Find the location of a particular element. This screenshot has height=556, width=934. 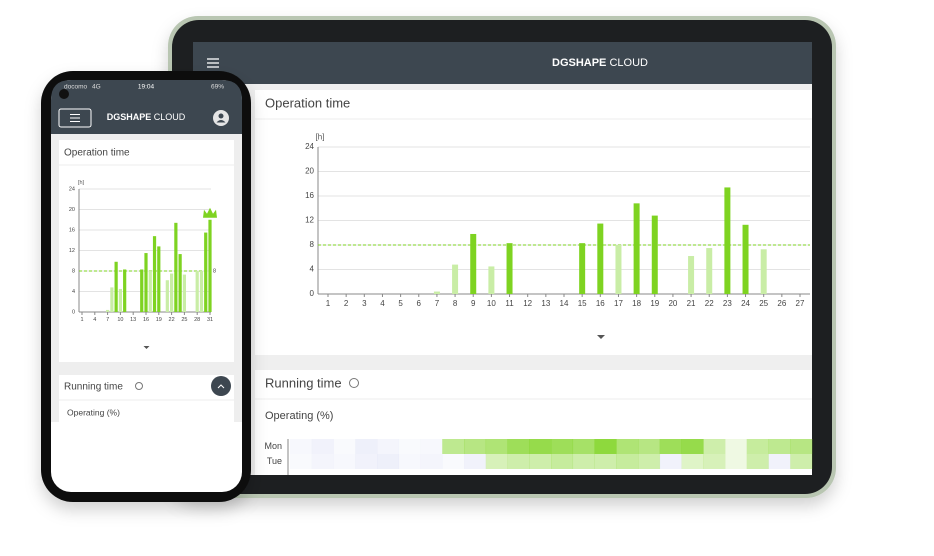

brand-bold: DGSHAPE is located at coordinates (129, 117).